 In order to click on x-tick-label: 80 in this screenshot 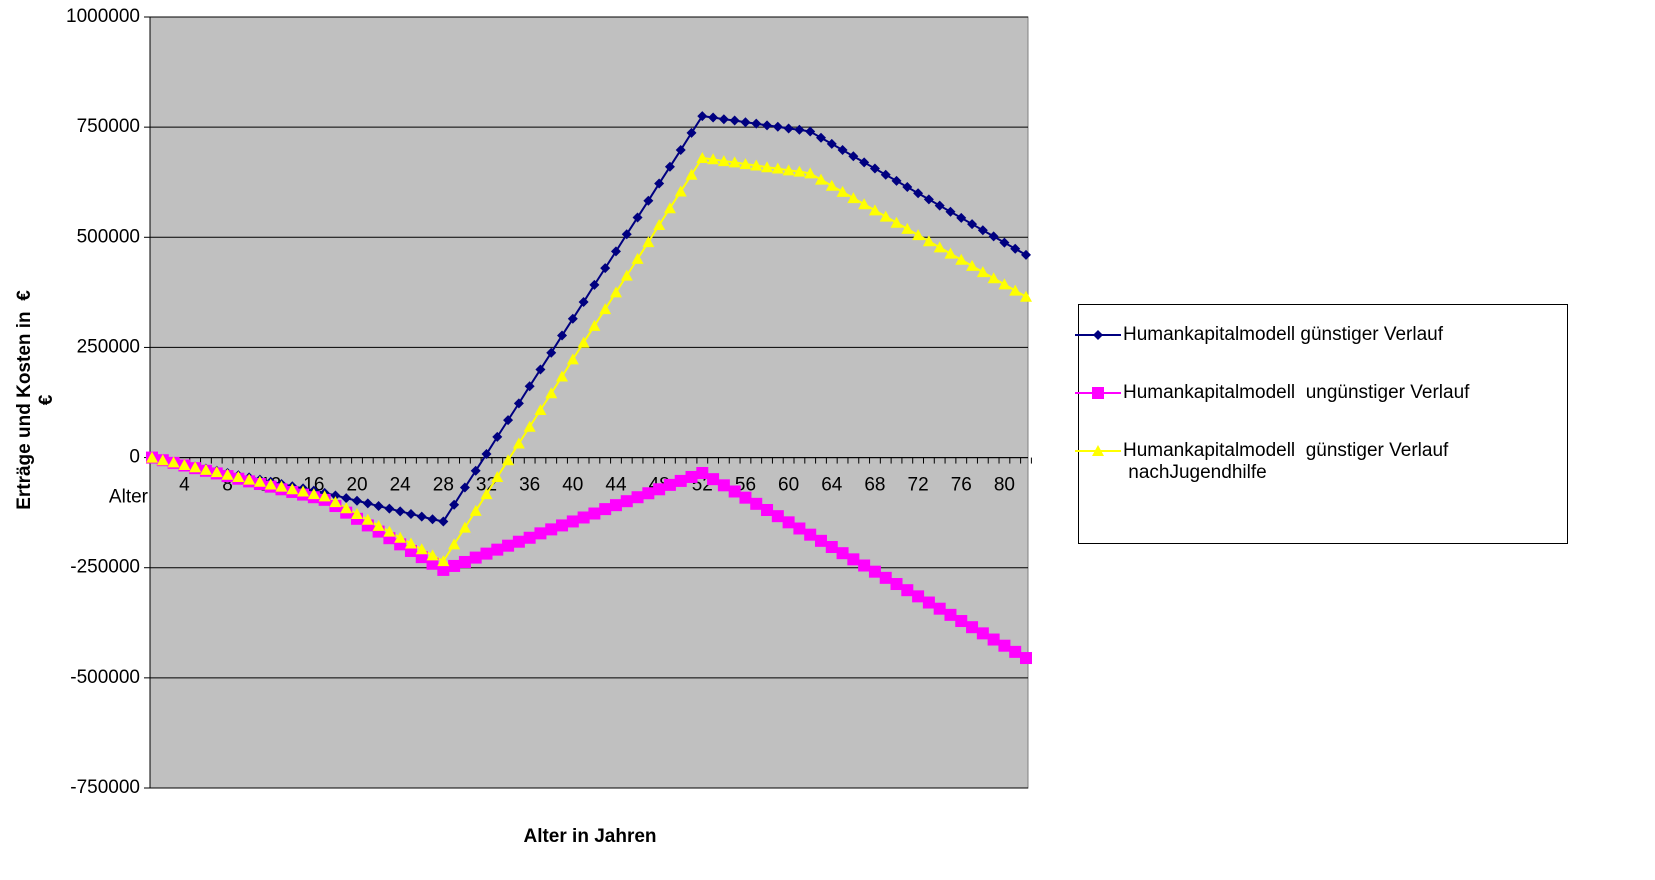, I will do `click(1004, 485)`.